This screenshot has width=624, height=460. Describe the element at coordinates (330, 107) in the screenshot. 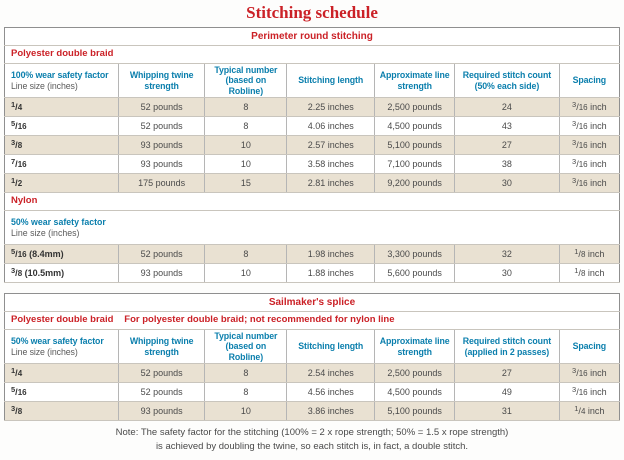

I see `table-cell: 2.25 inches` at that location.